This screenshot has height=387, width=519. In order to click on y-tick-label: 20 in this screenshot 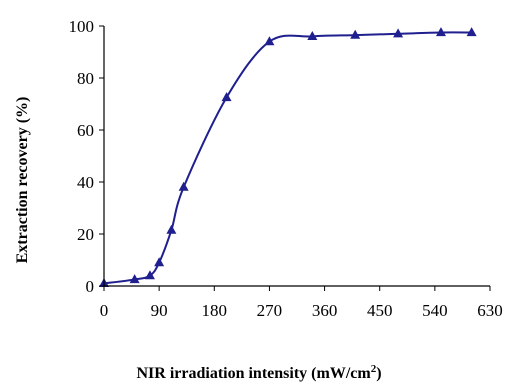, I will do `click(85, 234)`.